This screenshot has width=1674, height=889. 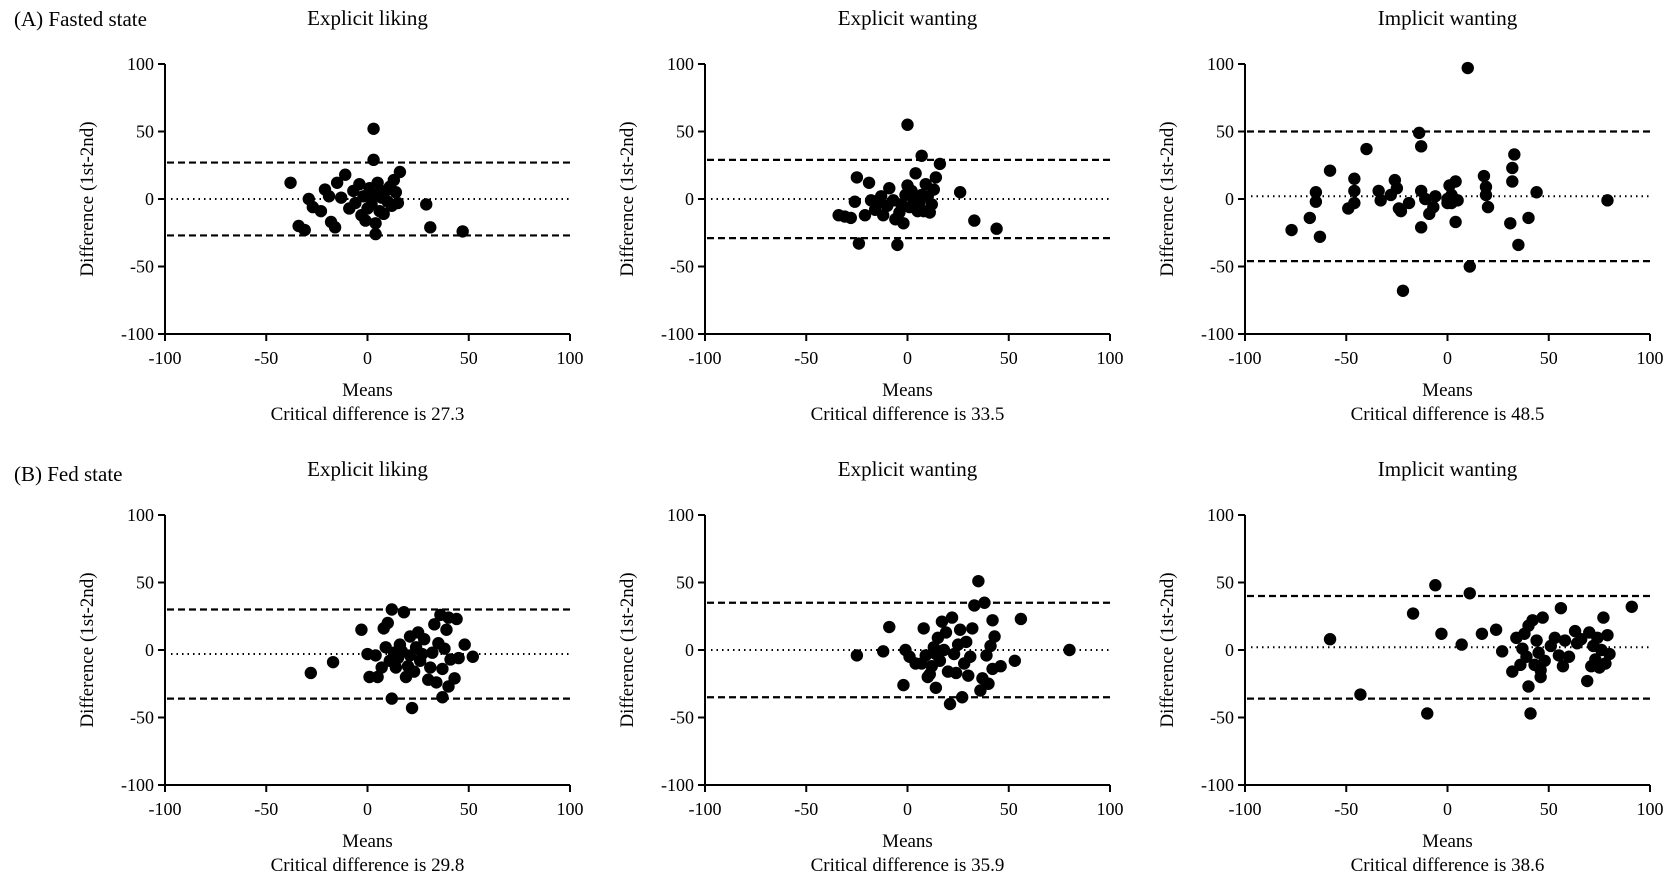 I want to click on critical-difference-note: Critical difference is 35.9, so click(x=908, y=865).